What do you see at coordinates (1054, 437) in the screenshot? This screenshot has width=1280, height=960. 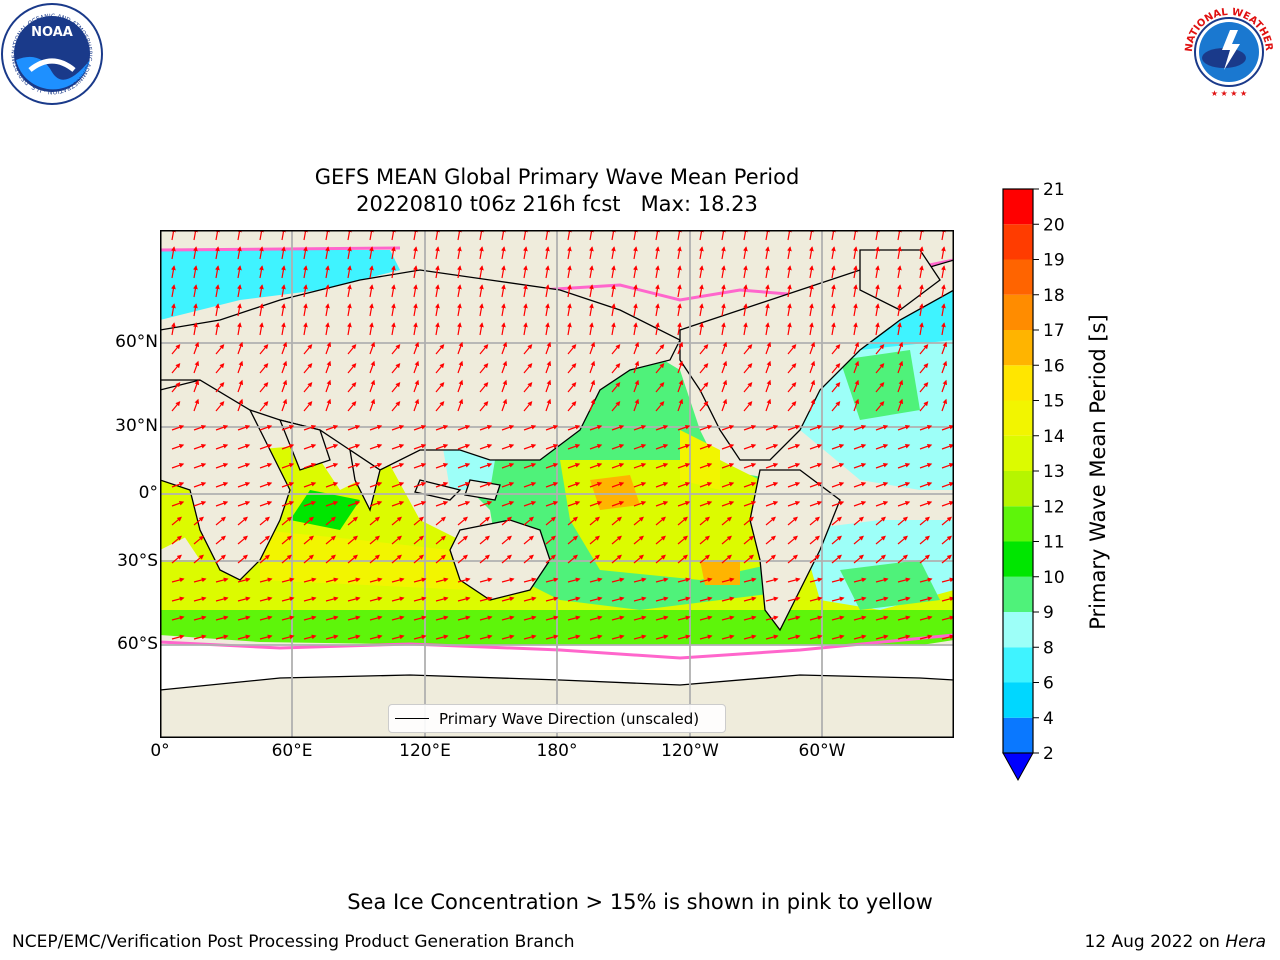 I see `colorbar-tick-label: 14` at bounding box center [1054, 437].